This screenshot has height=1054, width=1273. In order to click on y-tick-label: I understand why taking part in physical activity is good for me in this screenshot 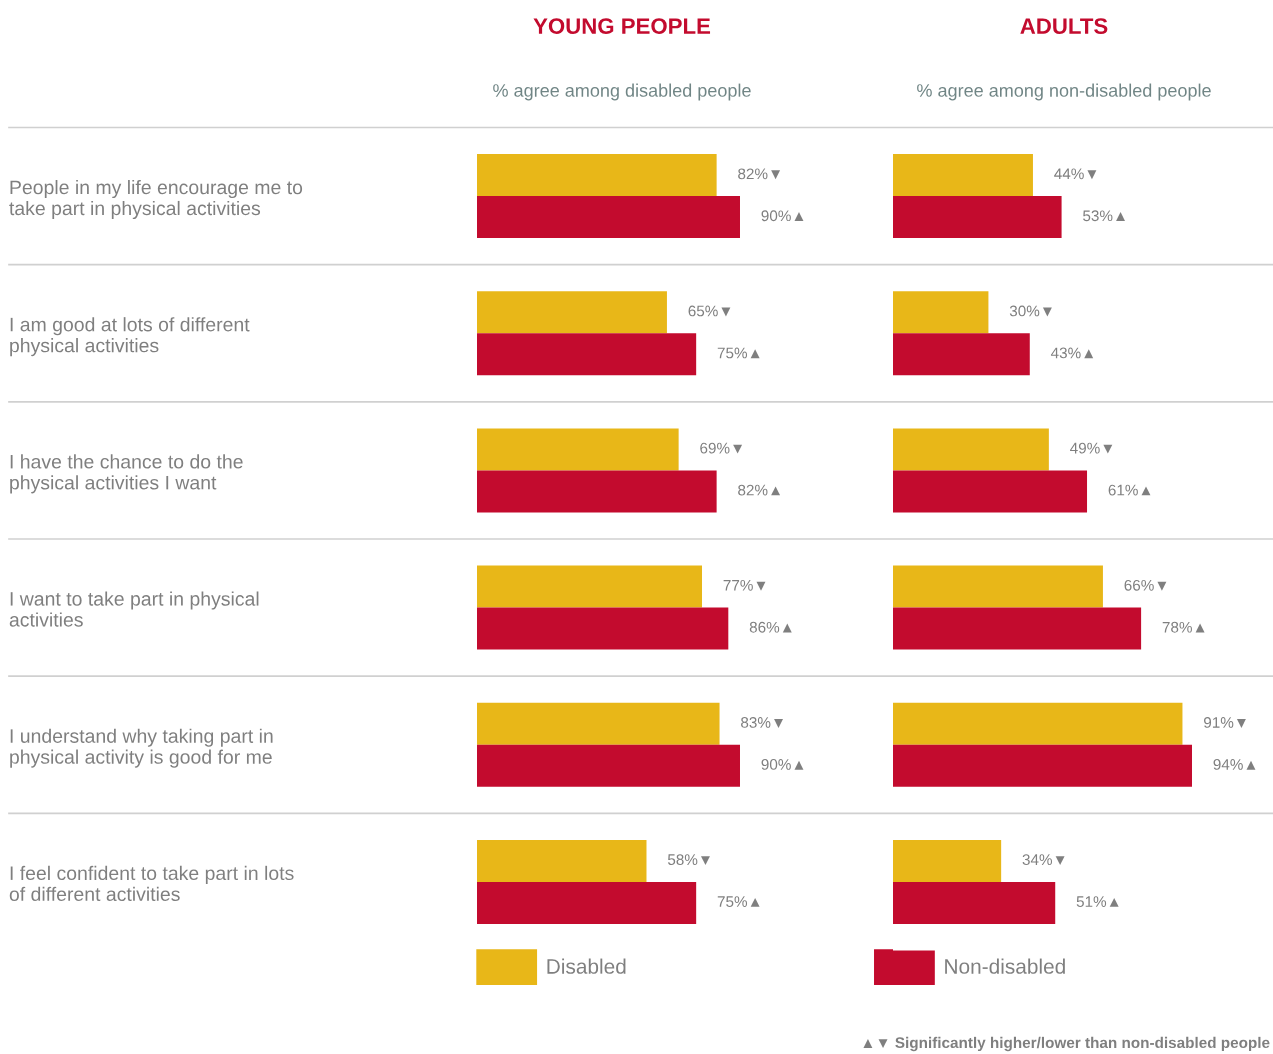, I will do `click(141, 748)`.